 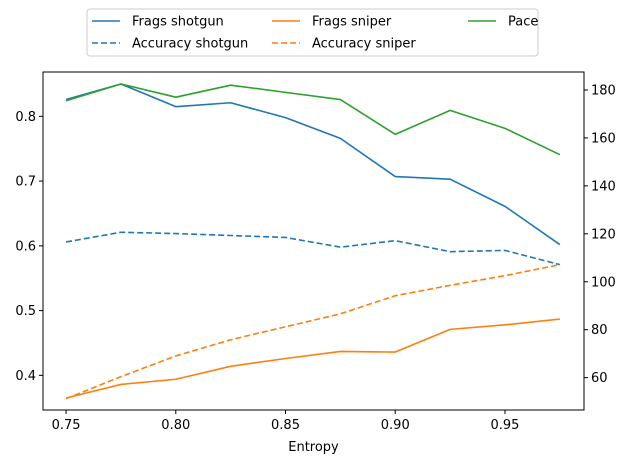 I want to click on x-tick-label: 0.90, so click(x=395, y=425).